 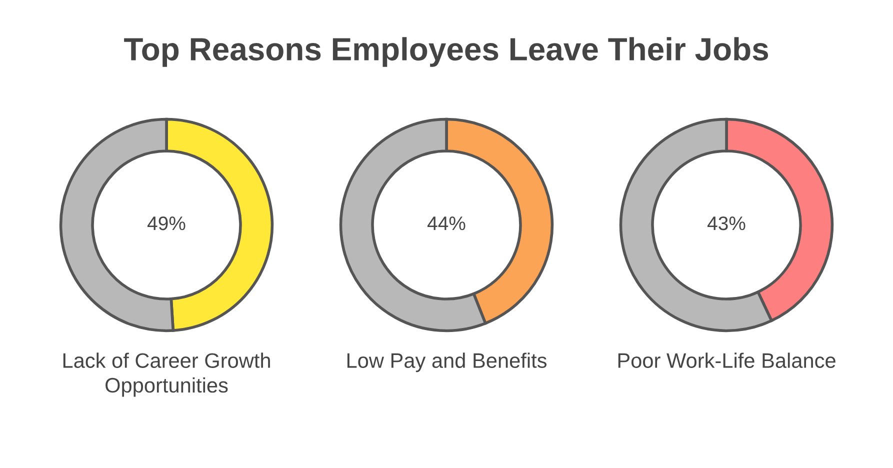 I want to click on text: Lack of Career Growth Opportunities, so click(x=166, y=374).